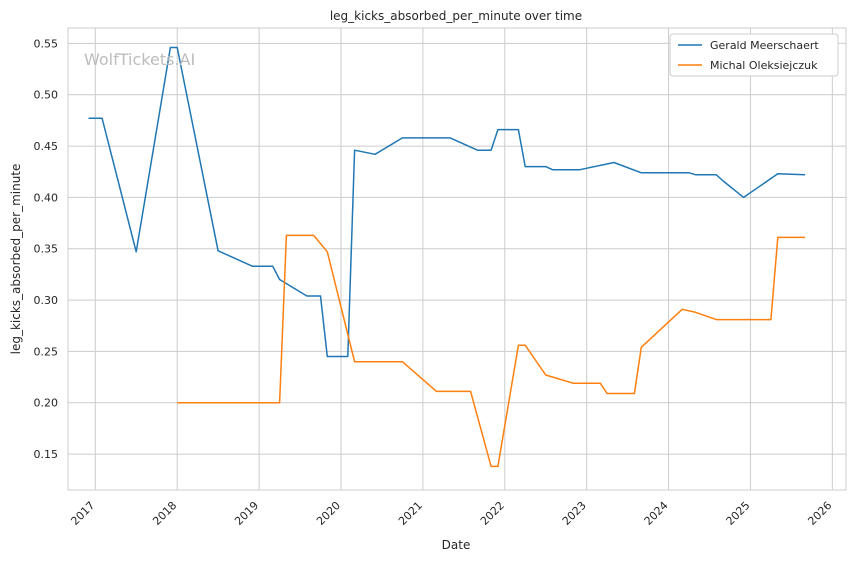 The height and width of the screenshot is (561, 863). I want to click on watermark: WolfTickets.AI, so click(139, 59).